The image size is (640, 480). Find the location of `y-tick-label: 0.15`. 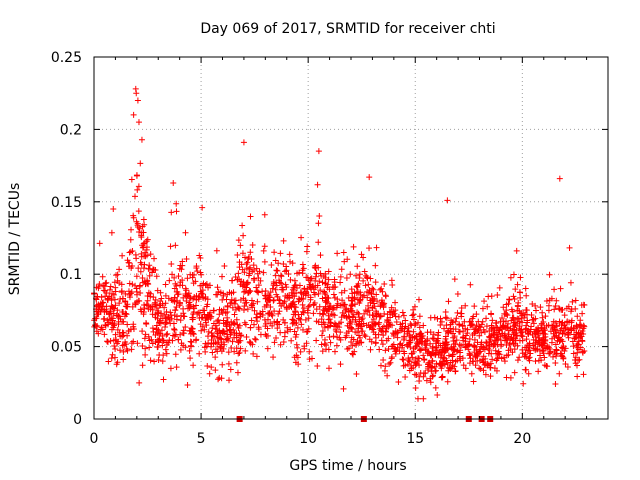

y-tick-label: 0.15 is located at coordinates (66, 203).